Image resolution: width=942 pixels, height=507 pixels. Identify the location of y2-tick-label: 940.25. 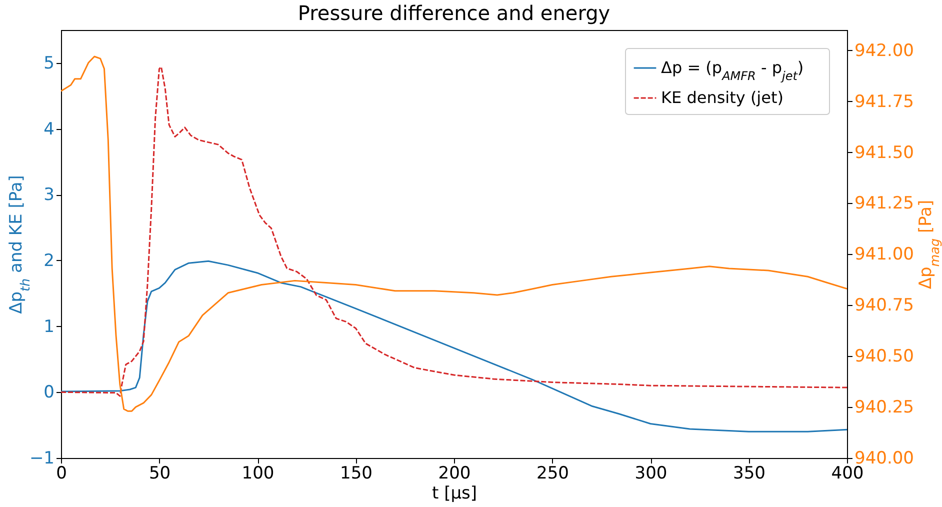
(884, 408).